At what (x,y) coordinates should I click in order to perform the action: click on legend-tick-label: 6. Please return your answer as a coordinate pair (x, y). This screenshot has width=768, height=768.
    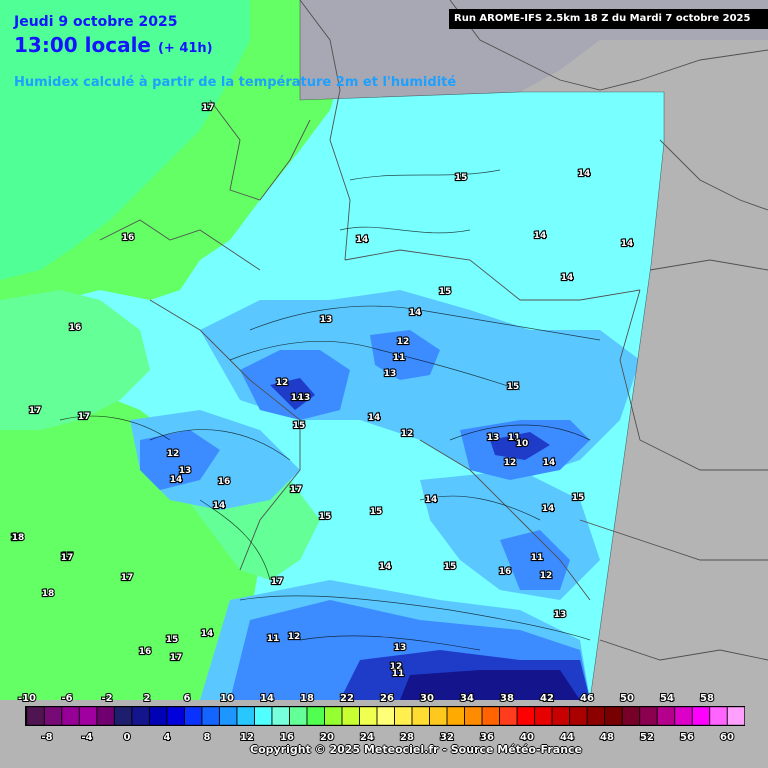
    Looking at the image, I should click on (187, 698).